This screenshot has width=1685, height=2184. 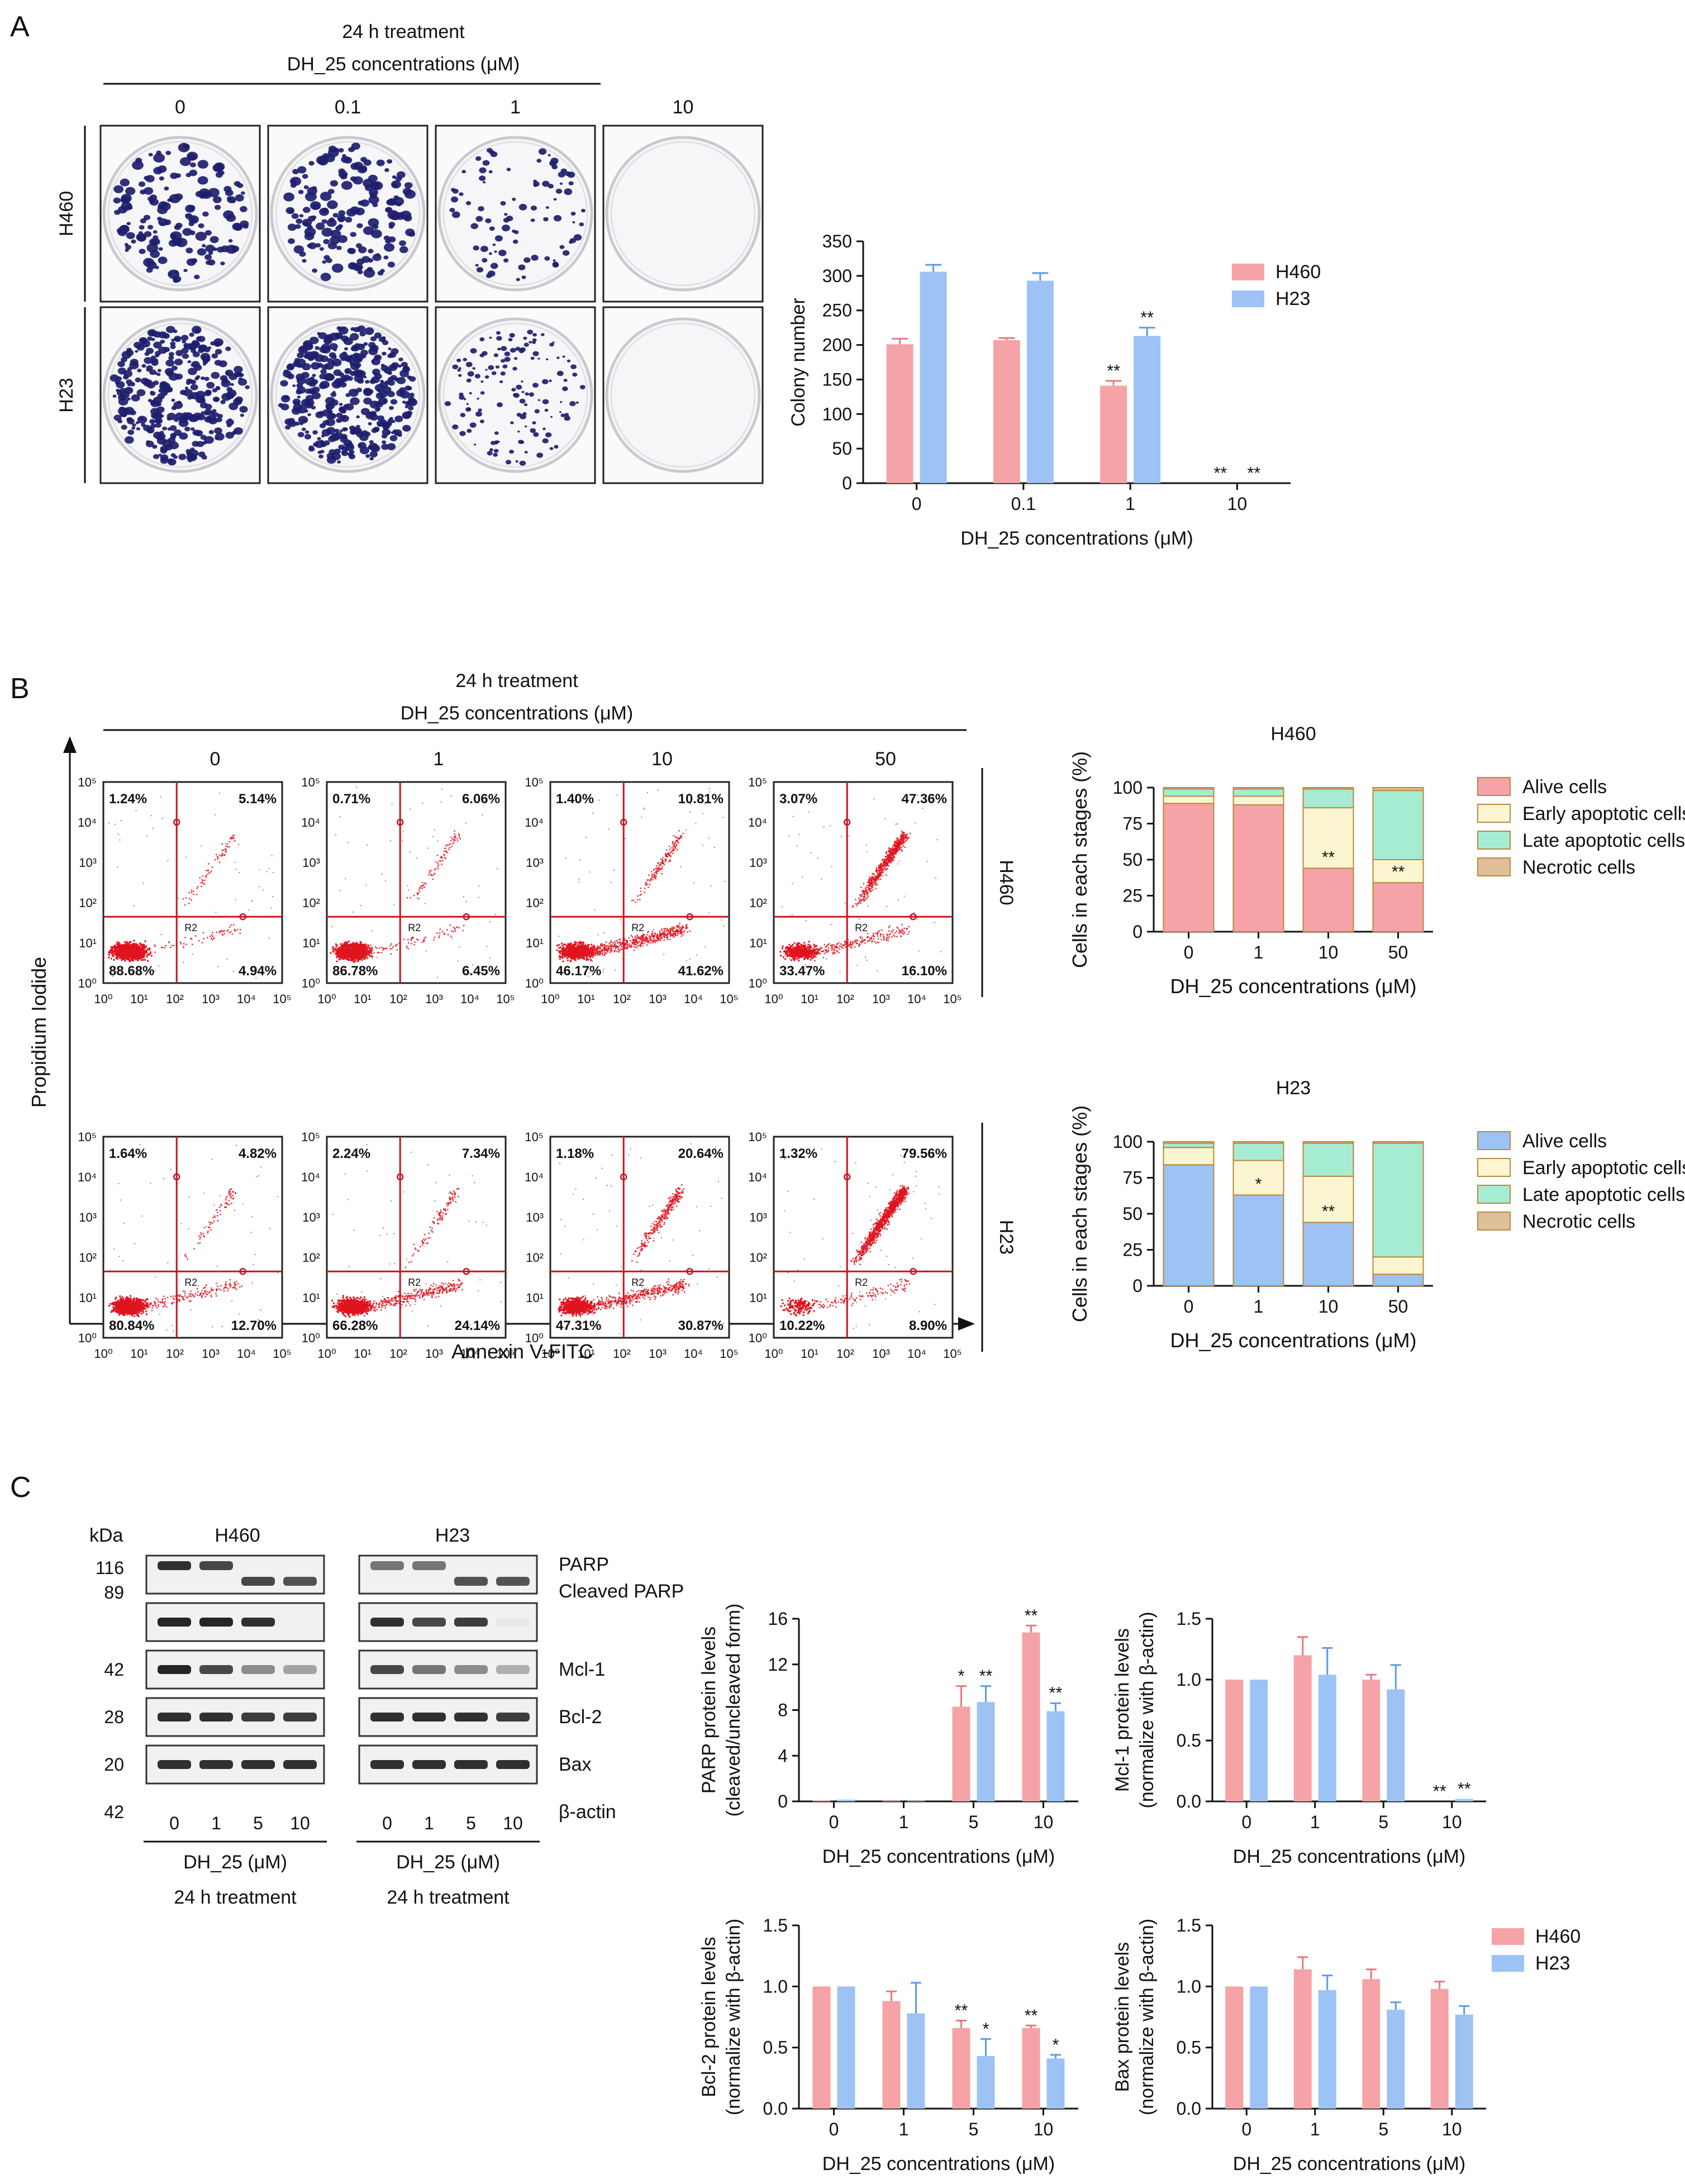 I want to click on y-tick-label: 10⁴, so click(x=87, y=822).